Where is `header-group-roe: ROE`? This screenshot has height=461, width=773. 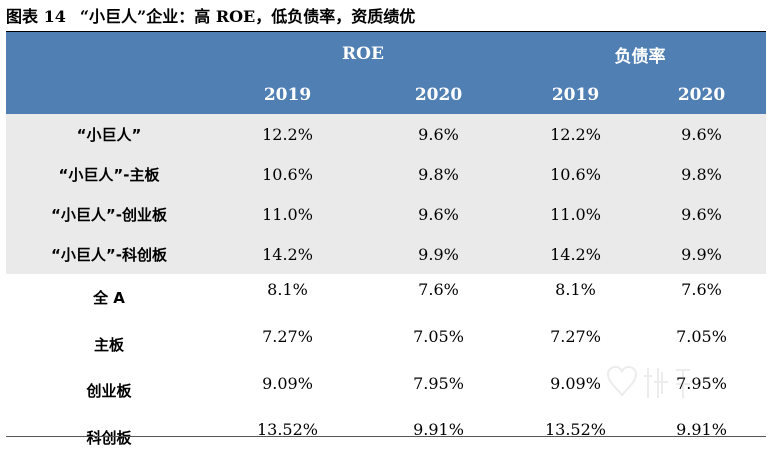 header-group-roe: ROE is located at coordinates (363, 54).